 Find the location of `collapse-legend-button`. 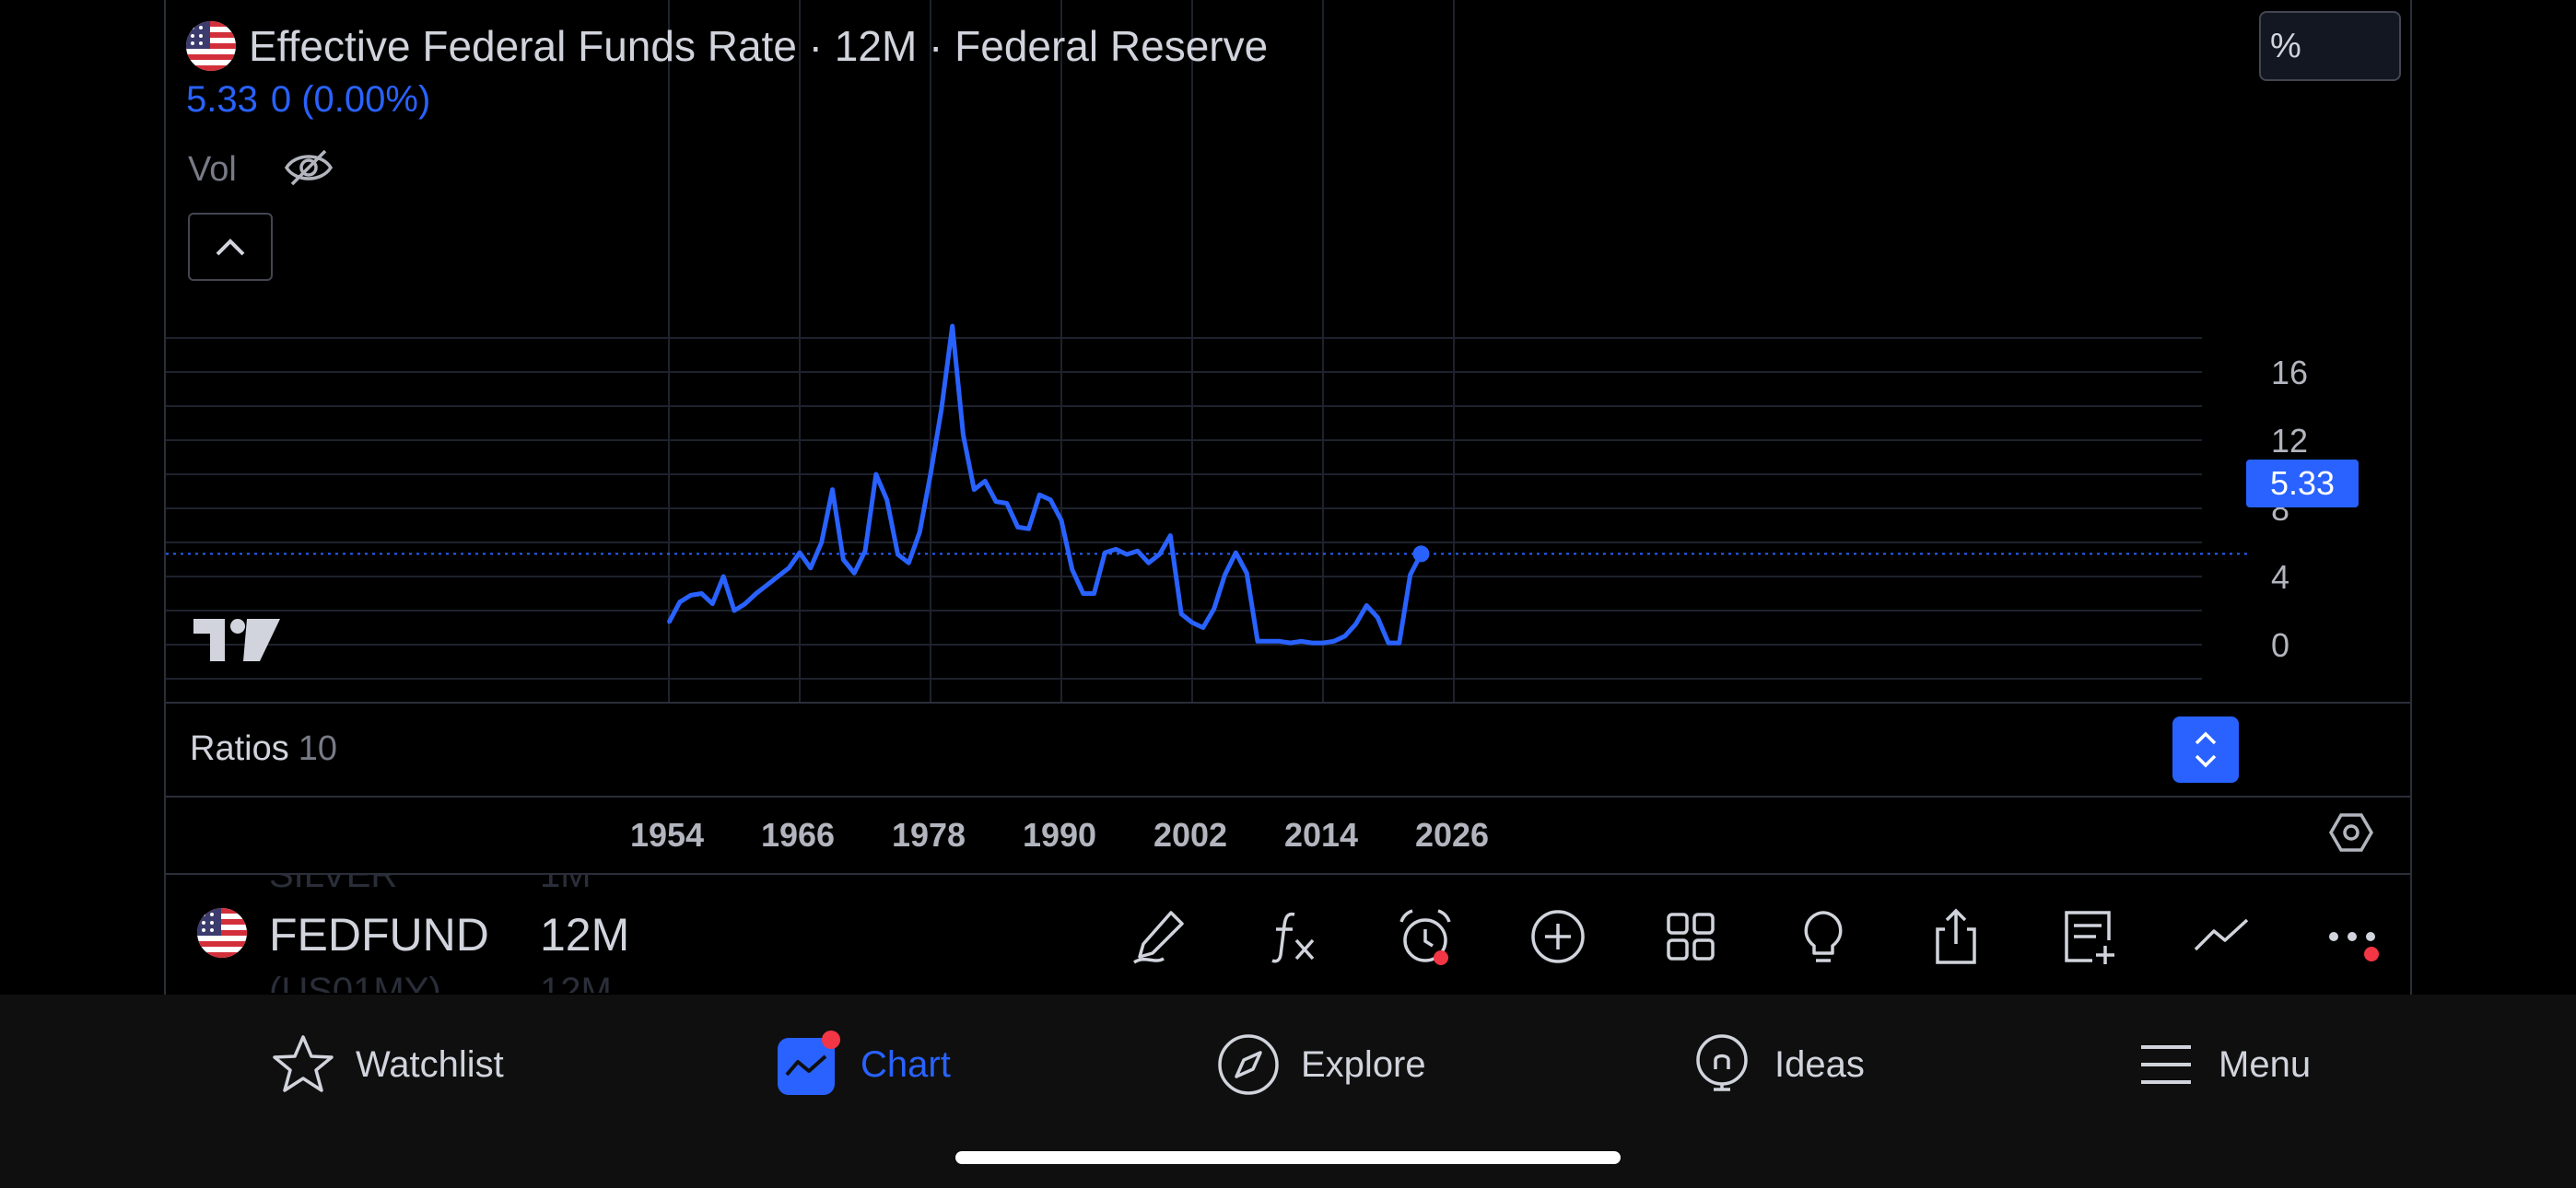

collapse-legend-button is located at coordinates (230, 247).